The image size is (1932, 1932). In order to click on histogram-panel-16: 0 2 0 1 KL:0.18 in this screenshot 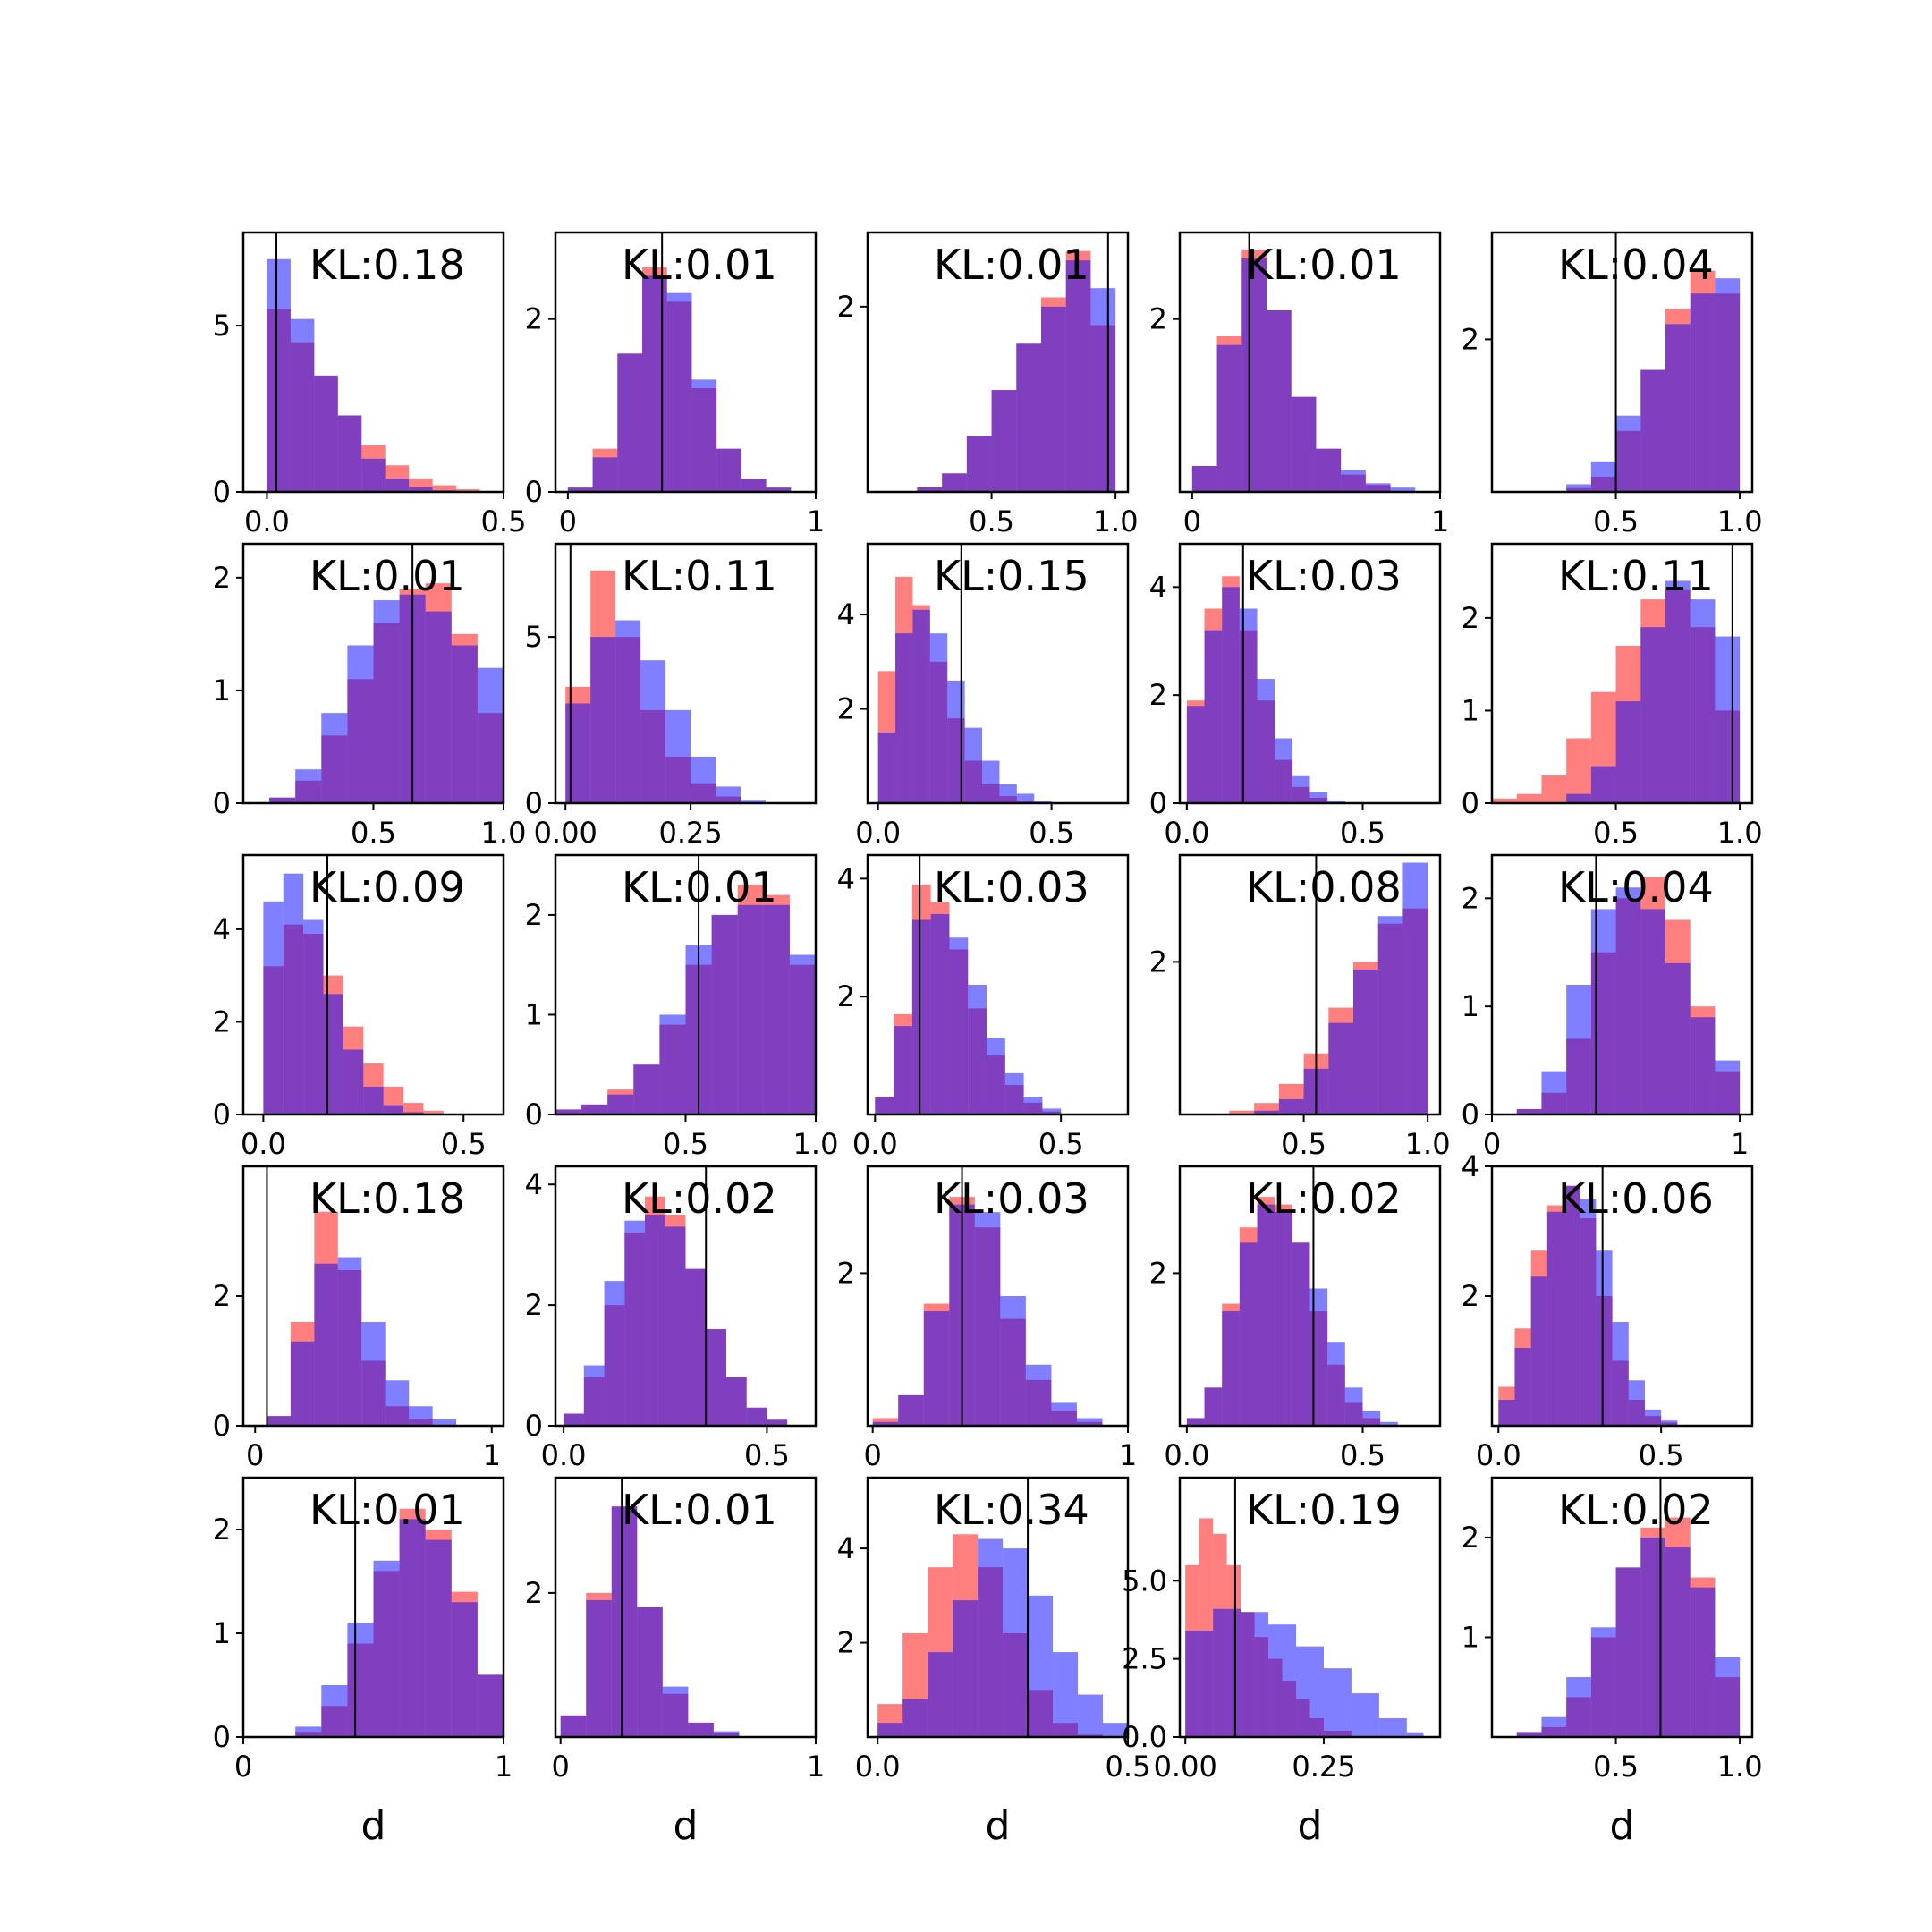, I will do `click(359, 1318)`.